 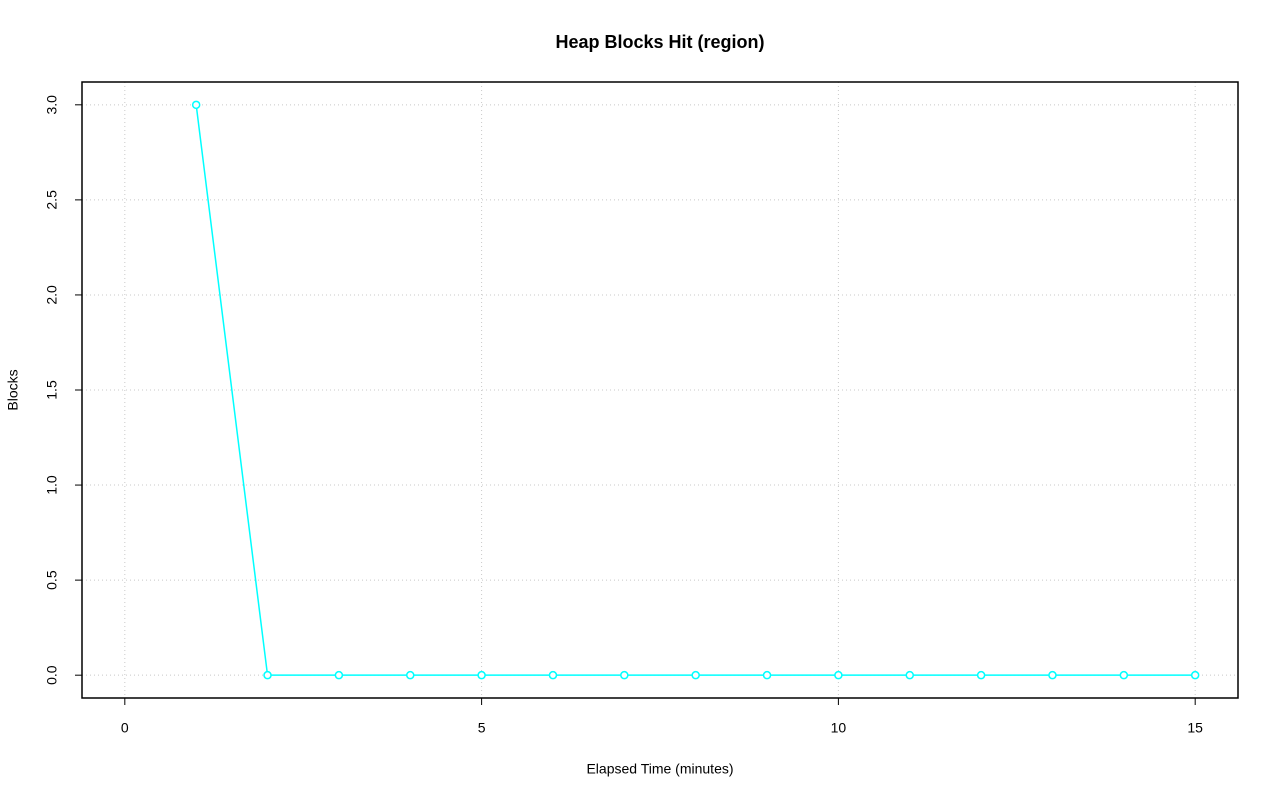 What do you see at coordinates (52, 105) in the screenshot?
I see `y-tick-label: 3.0` at bounding box center [52, 105].